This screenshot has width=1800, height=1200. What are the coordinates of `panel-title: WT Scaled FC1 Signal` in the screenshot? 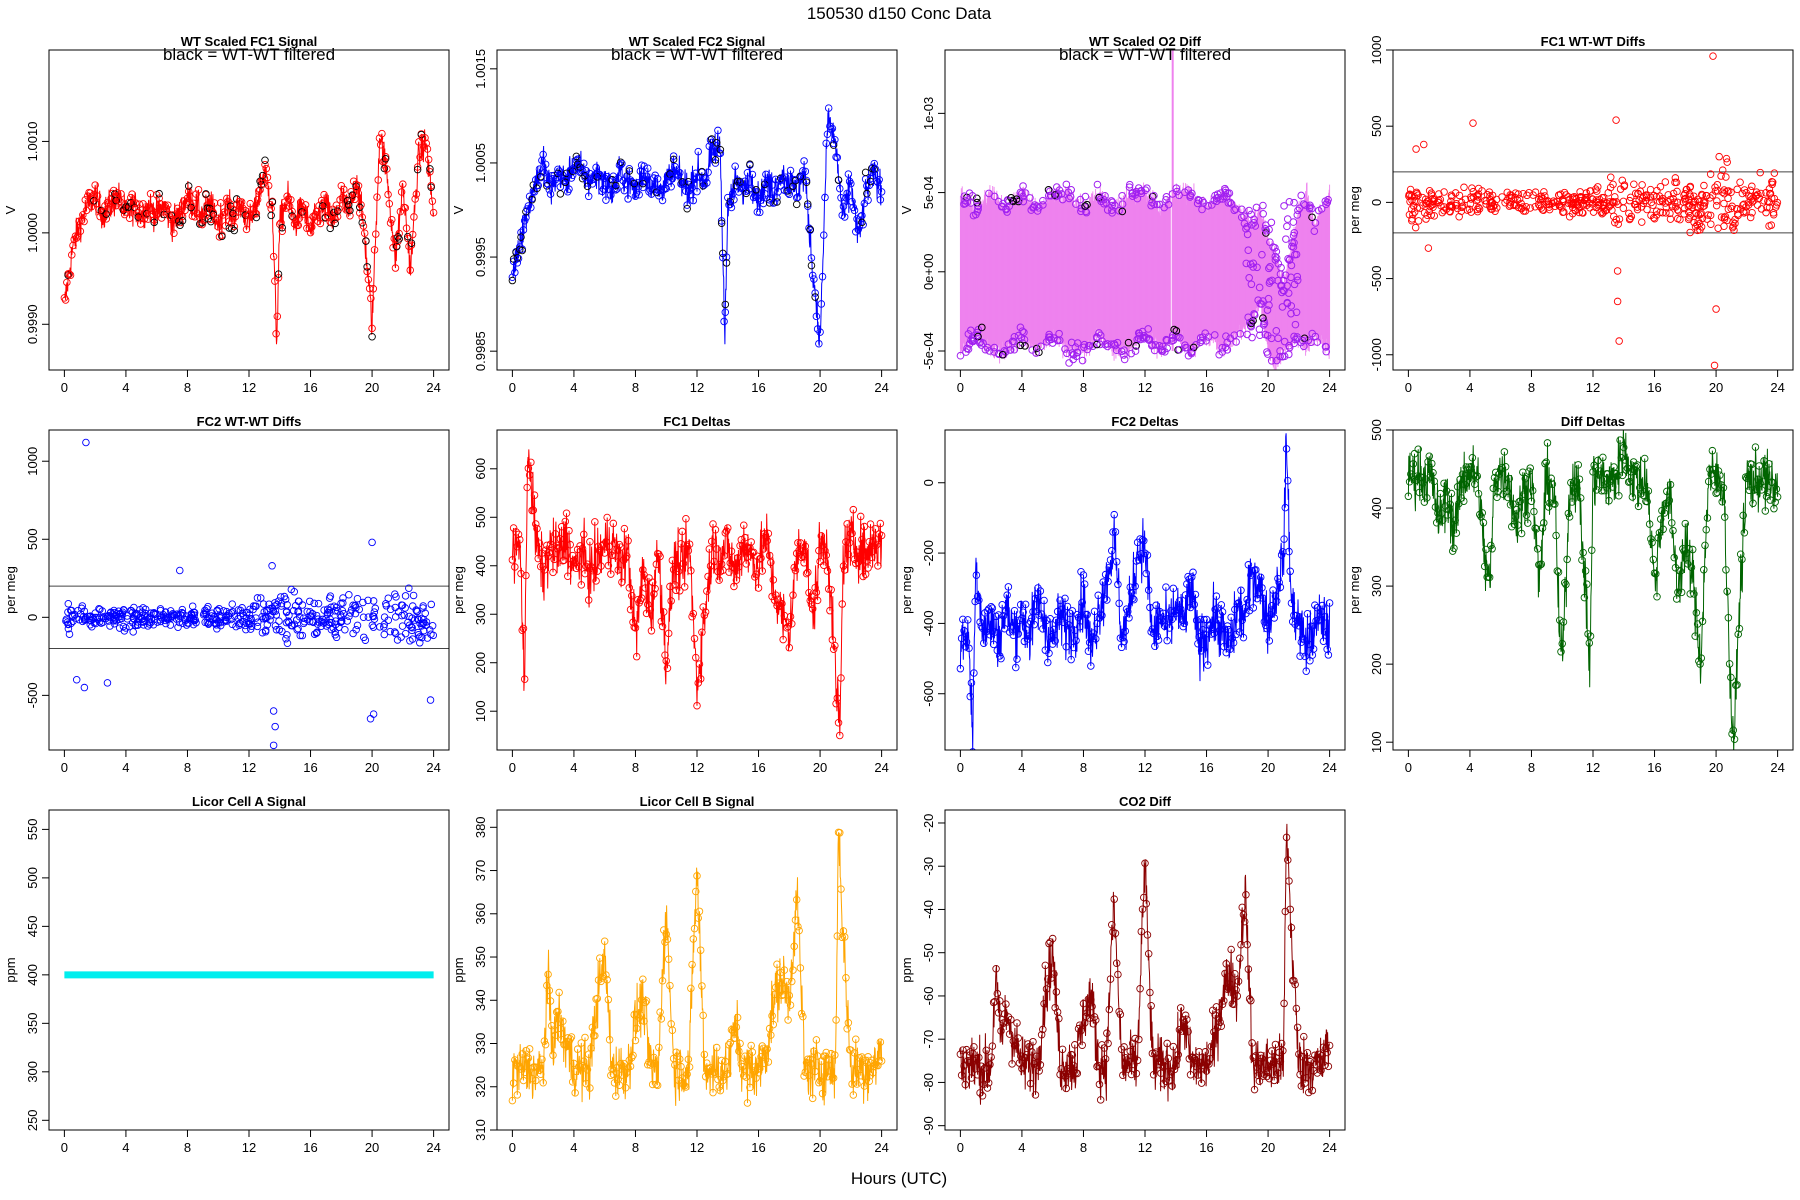 It's located at (249, 41).